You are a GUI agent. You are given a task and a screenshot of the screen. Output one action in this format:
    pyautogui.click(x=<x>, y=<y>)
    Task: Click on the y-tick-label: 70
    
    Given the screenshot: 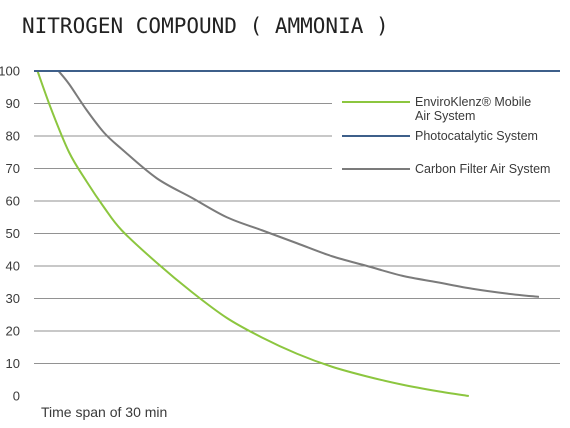 What is the action you would take?
    pyautogui.click(x=13, y=168)
    